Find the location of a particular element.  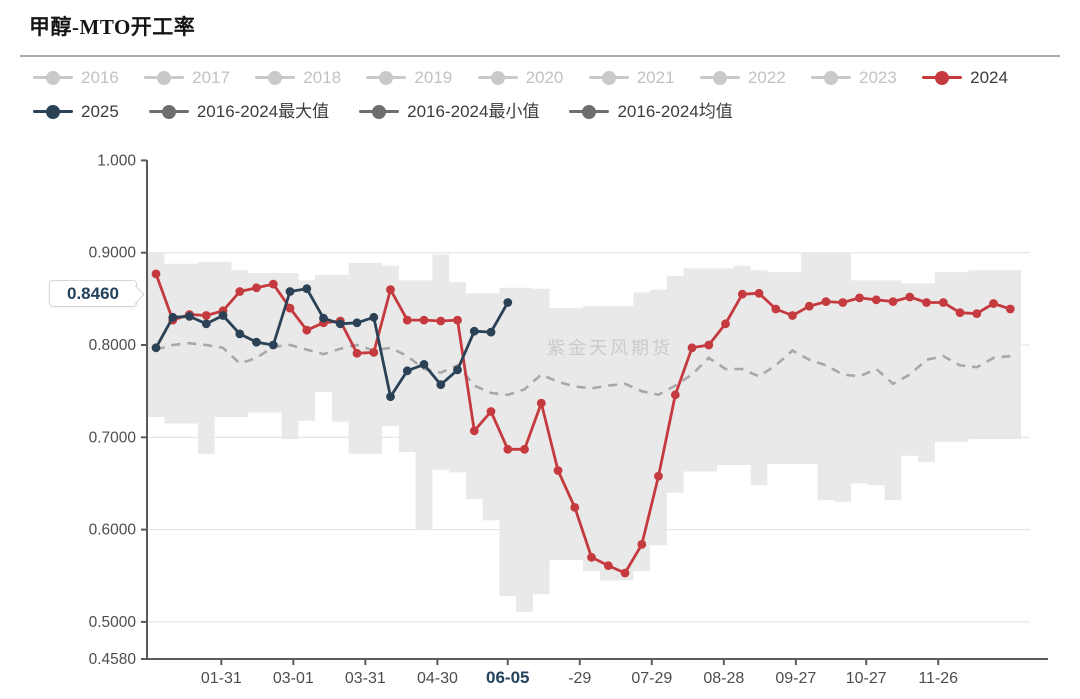

legend-item-2024: 2024 is located at coordinates (965, 77).